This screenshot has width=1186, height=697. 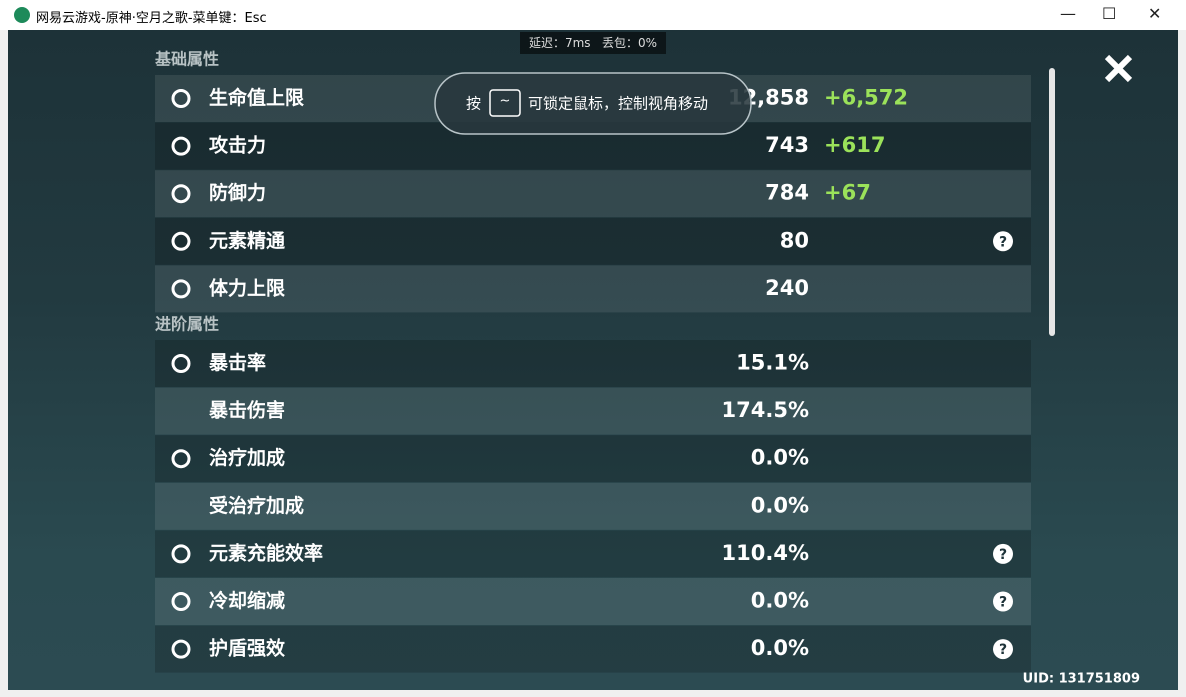 What do you see at coordinates (559, 43) in the screenshot?
I see `latency: 延迟：7ms` at bounding box center [559, 43].